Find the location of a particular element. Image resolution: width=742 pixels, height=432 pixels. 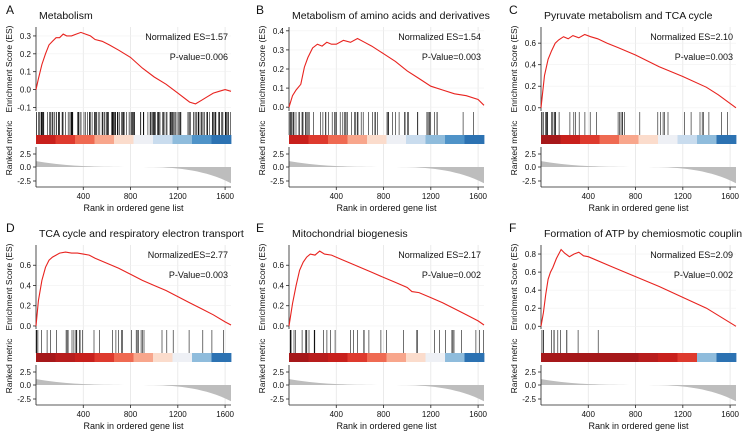

pvalue-annotation: P-Value=0.002 is located at coordinates (703, 275).